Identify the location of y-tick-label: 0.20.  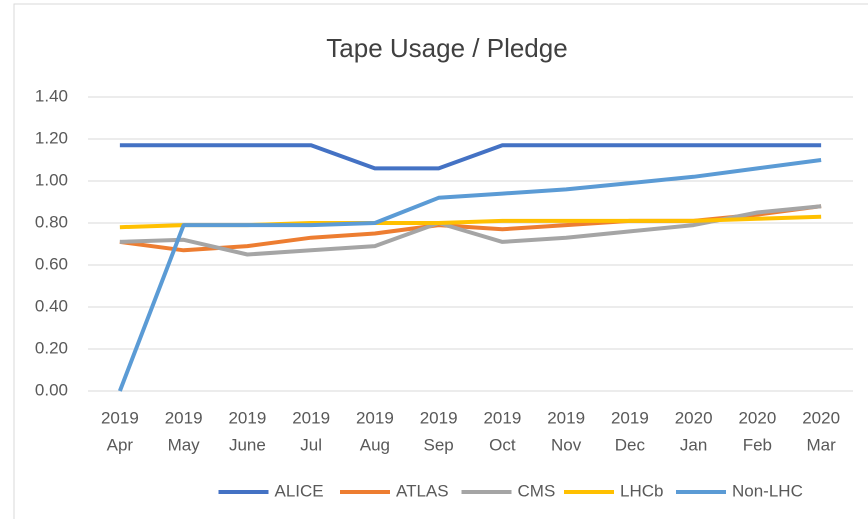
(51, 347).